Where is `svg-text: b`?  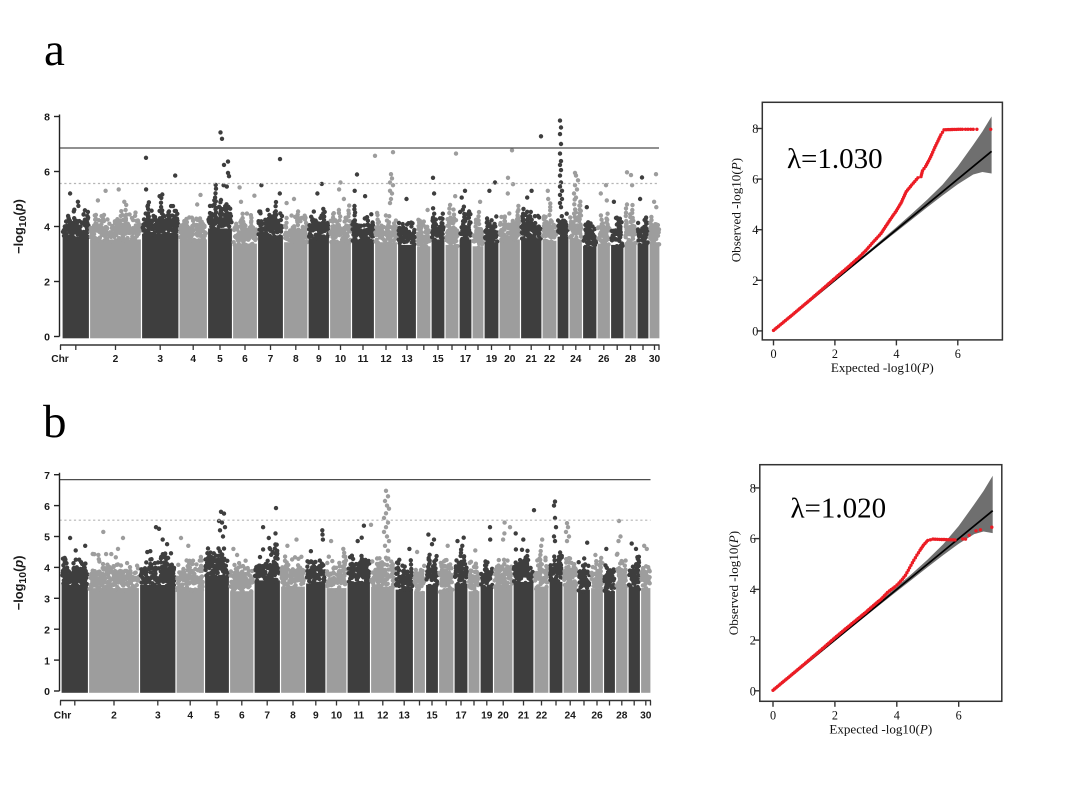
svg-text: b is located at coordinates (55, 422).